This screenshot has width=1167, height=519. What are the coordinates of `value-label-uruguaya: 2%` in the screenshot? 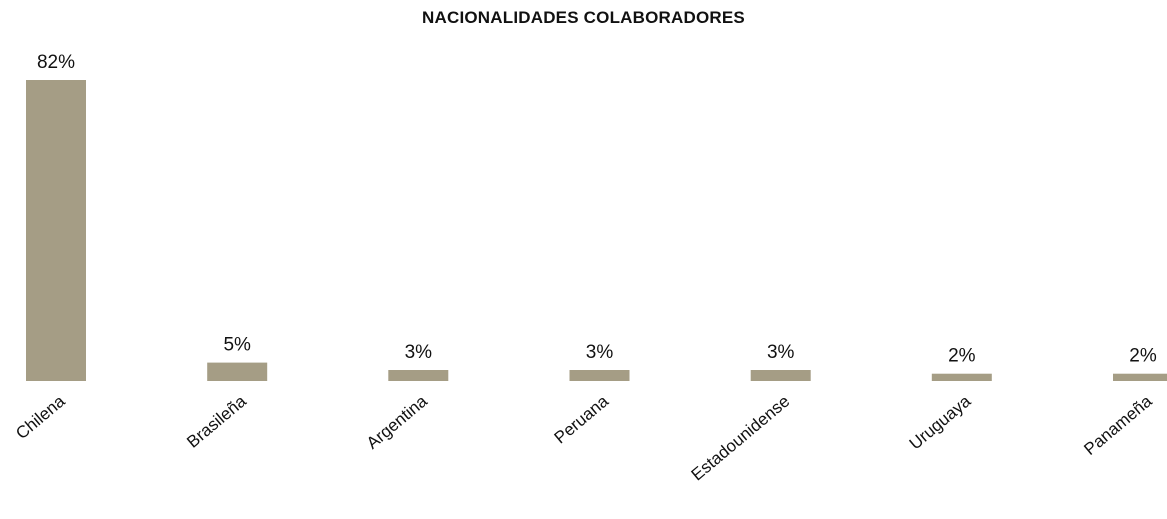 It's located at (962, 356).